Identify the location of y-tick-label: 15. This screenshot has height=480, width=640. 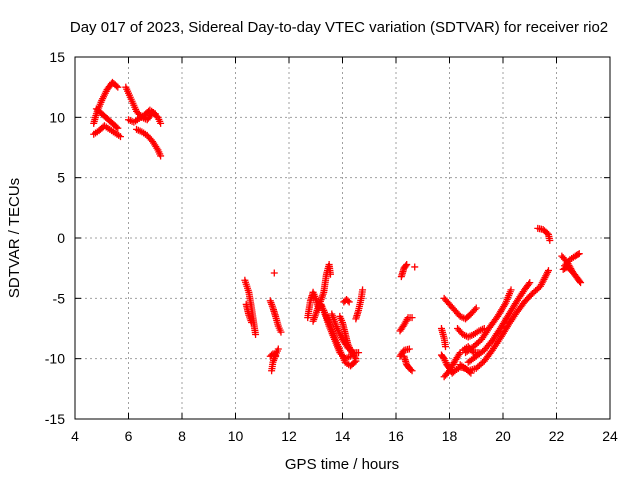
(57, 57).